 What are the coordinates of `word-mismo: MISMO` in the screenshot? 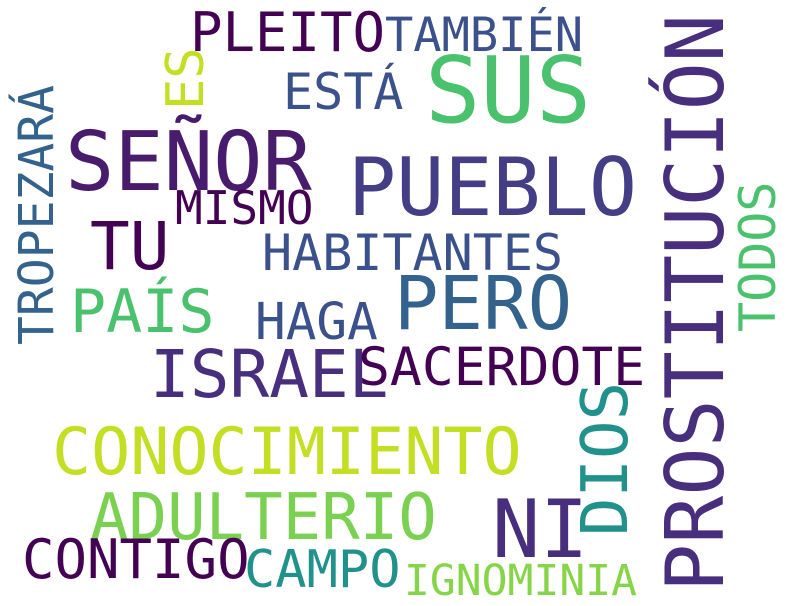 It's located at (244, 208).